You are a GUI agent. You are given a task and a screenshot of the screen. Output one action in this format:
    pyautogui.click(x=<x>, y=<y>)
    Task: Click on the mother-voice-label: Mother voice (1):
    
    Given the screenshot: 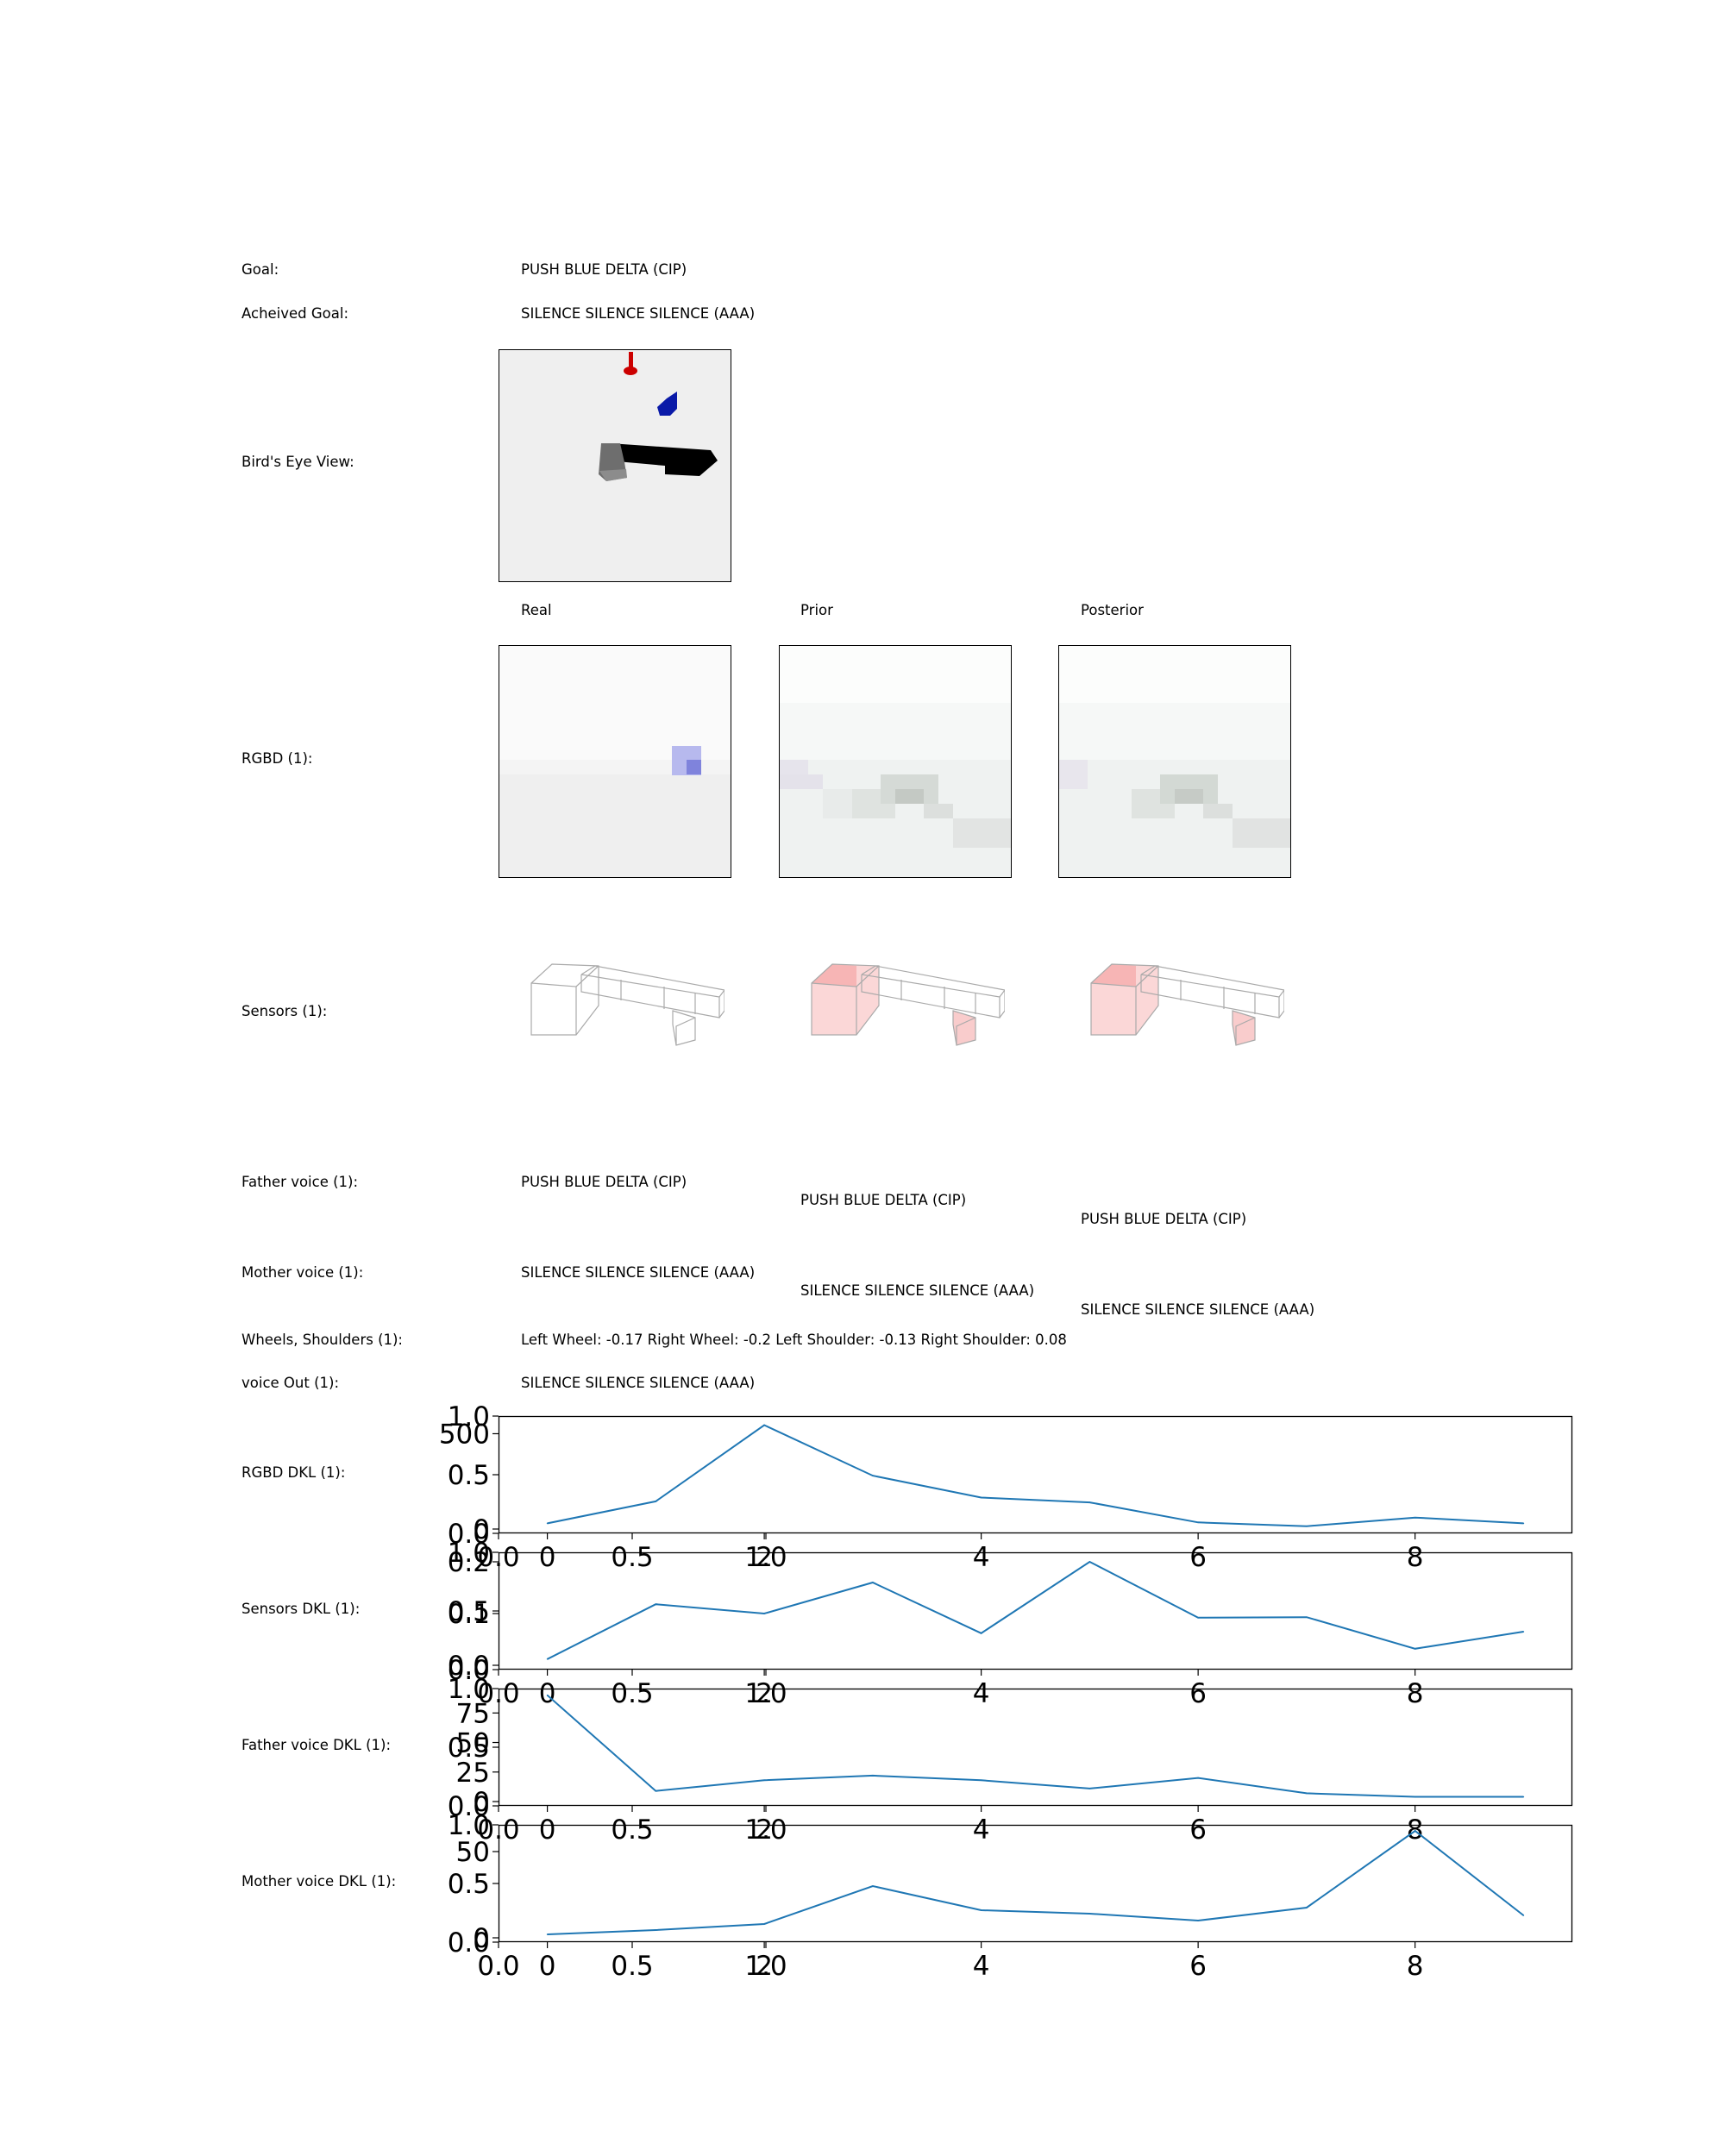 What is the action you would take?
    pyautogui.click(x=303, y=1272)
    